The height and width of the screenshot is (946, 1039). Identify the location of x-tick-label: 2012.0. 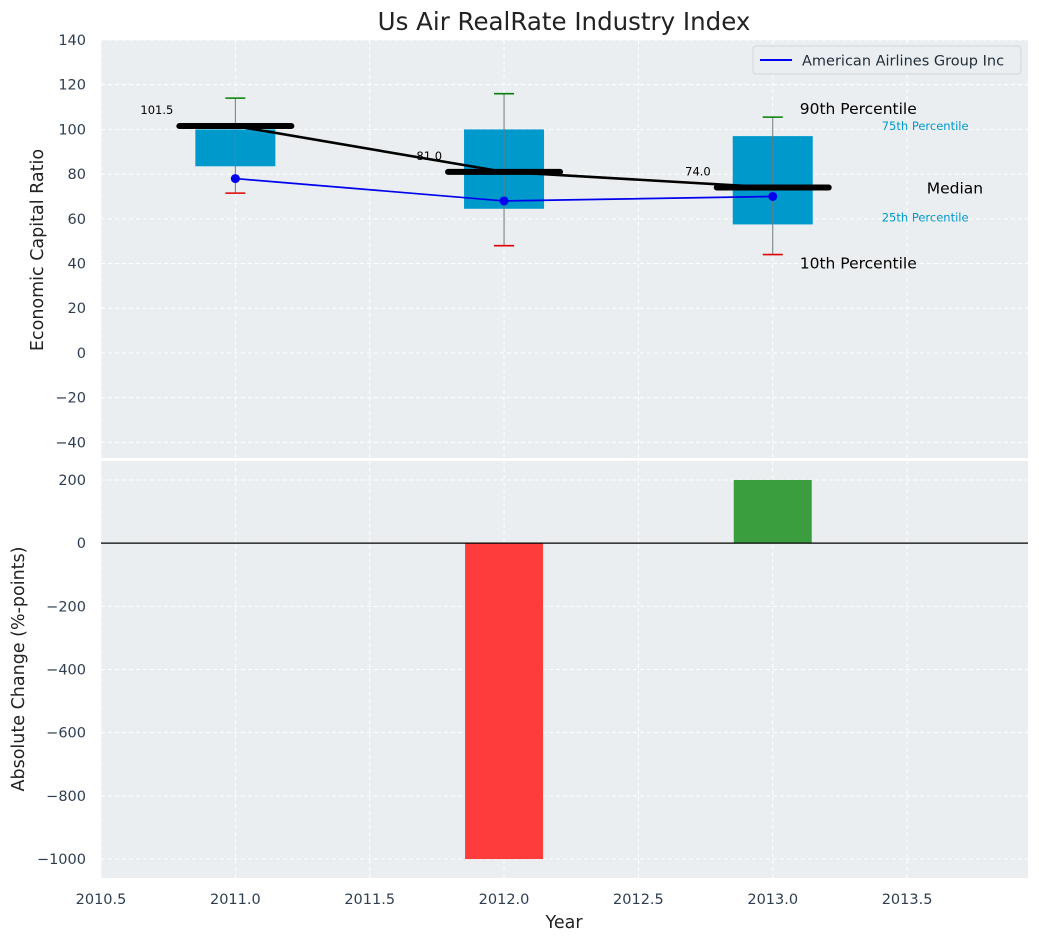
(504, 900).